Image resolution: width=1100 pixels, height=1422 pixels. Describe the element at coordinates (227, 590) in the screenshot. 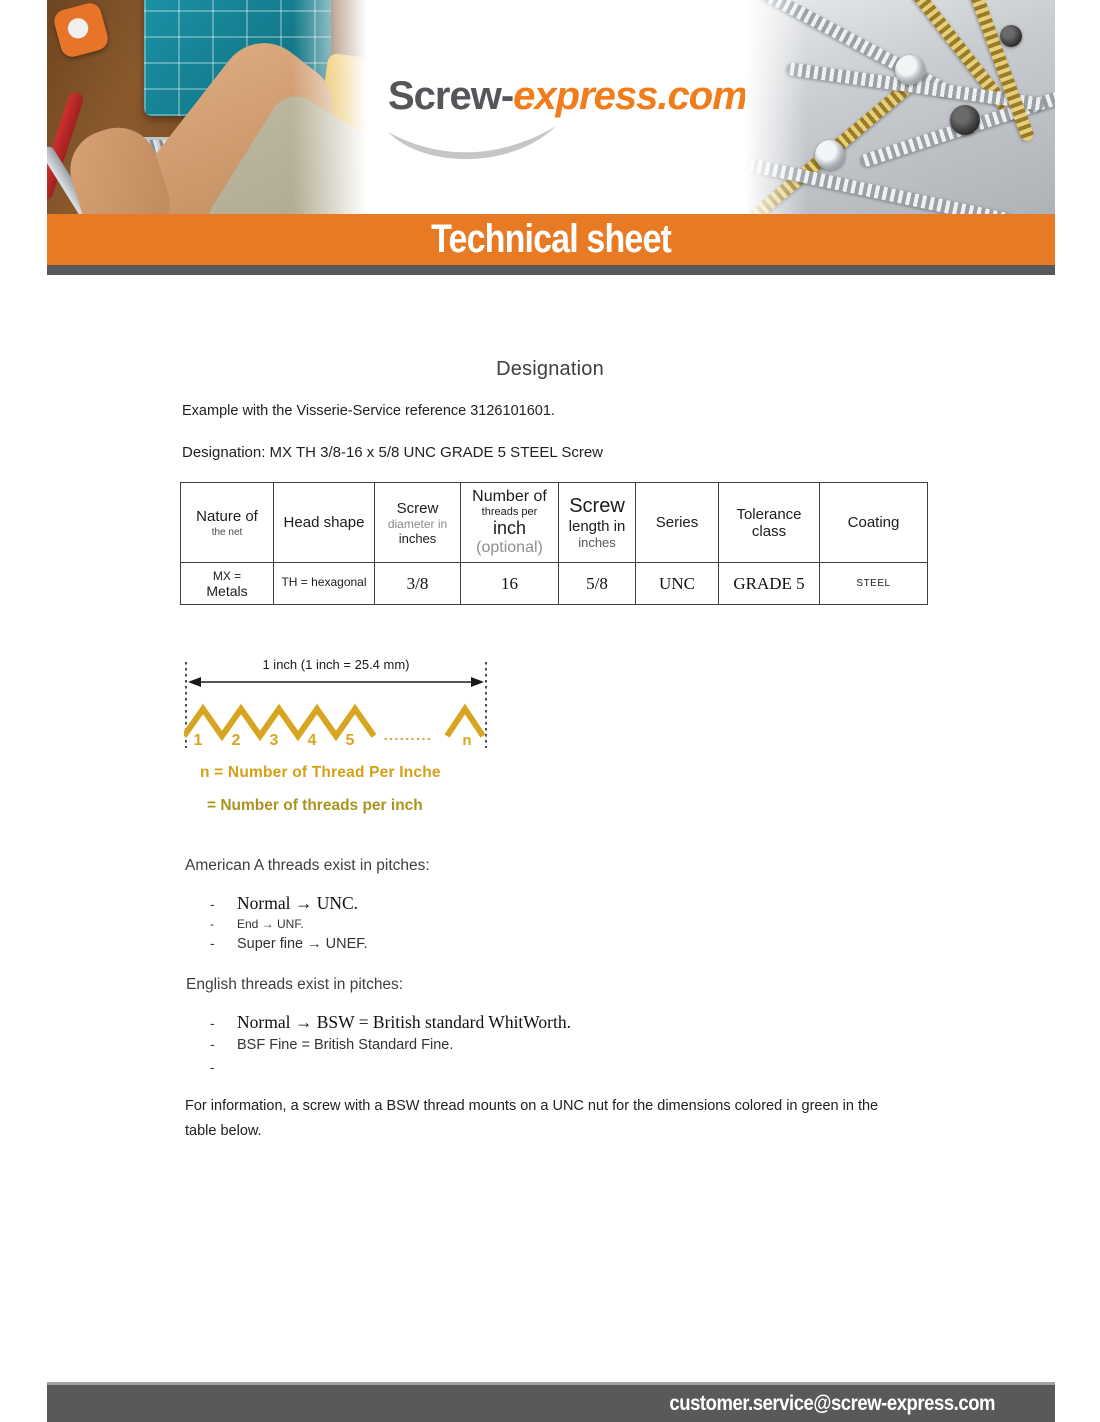

I see `cell-nature-l2: Metals` at that location.